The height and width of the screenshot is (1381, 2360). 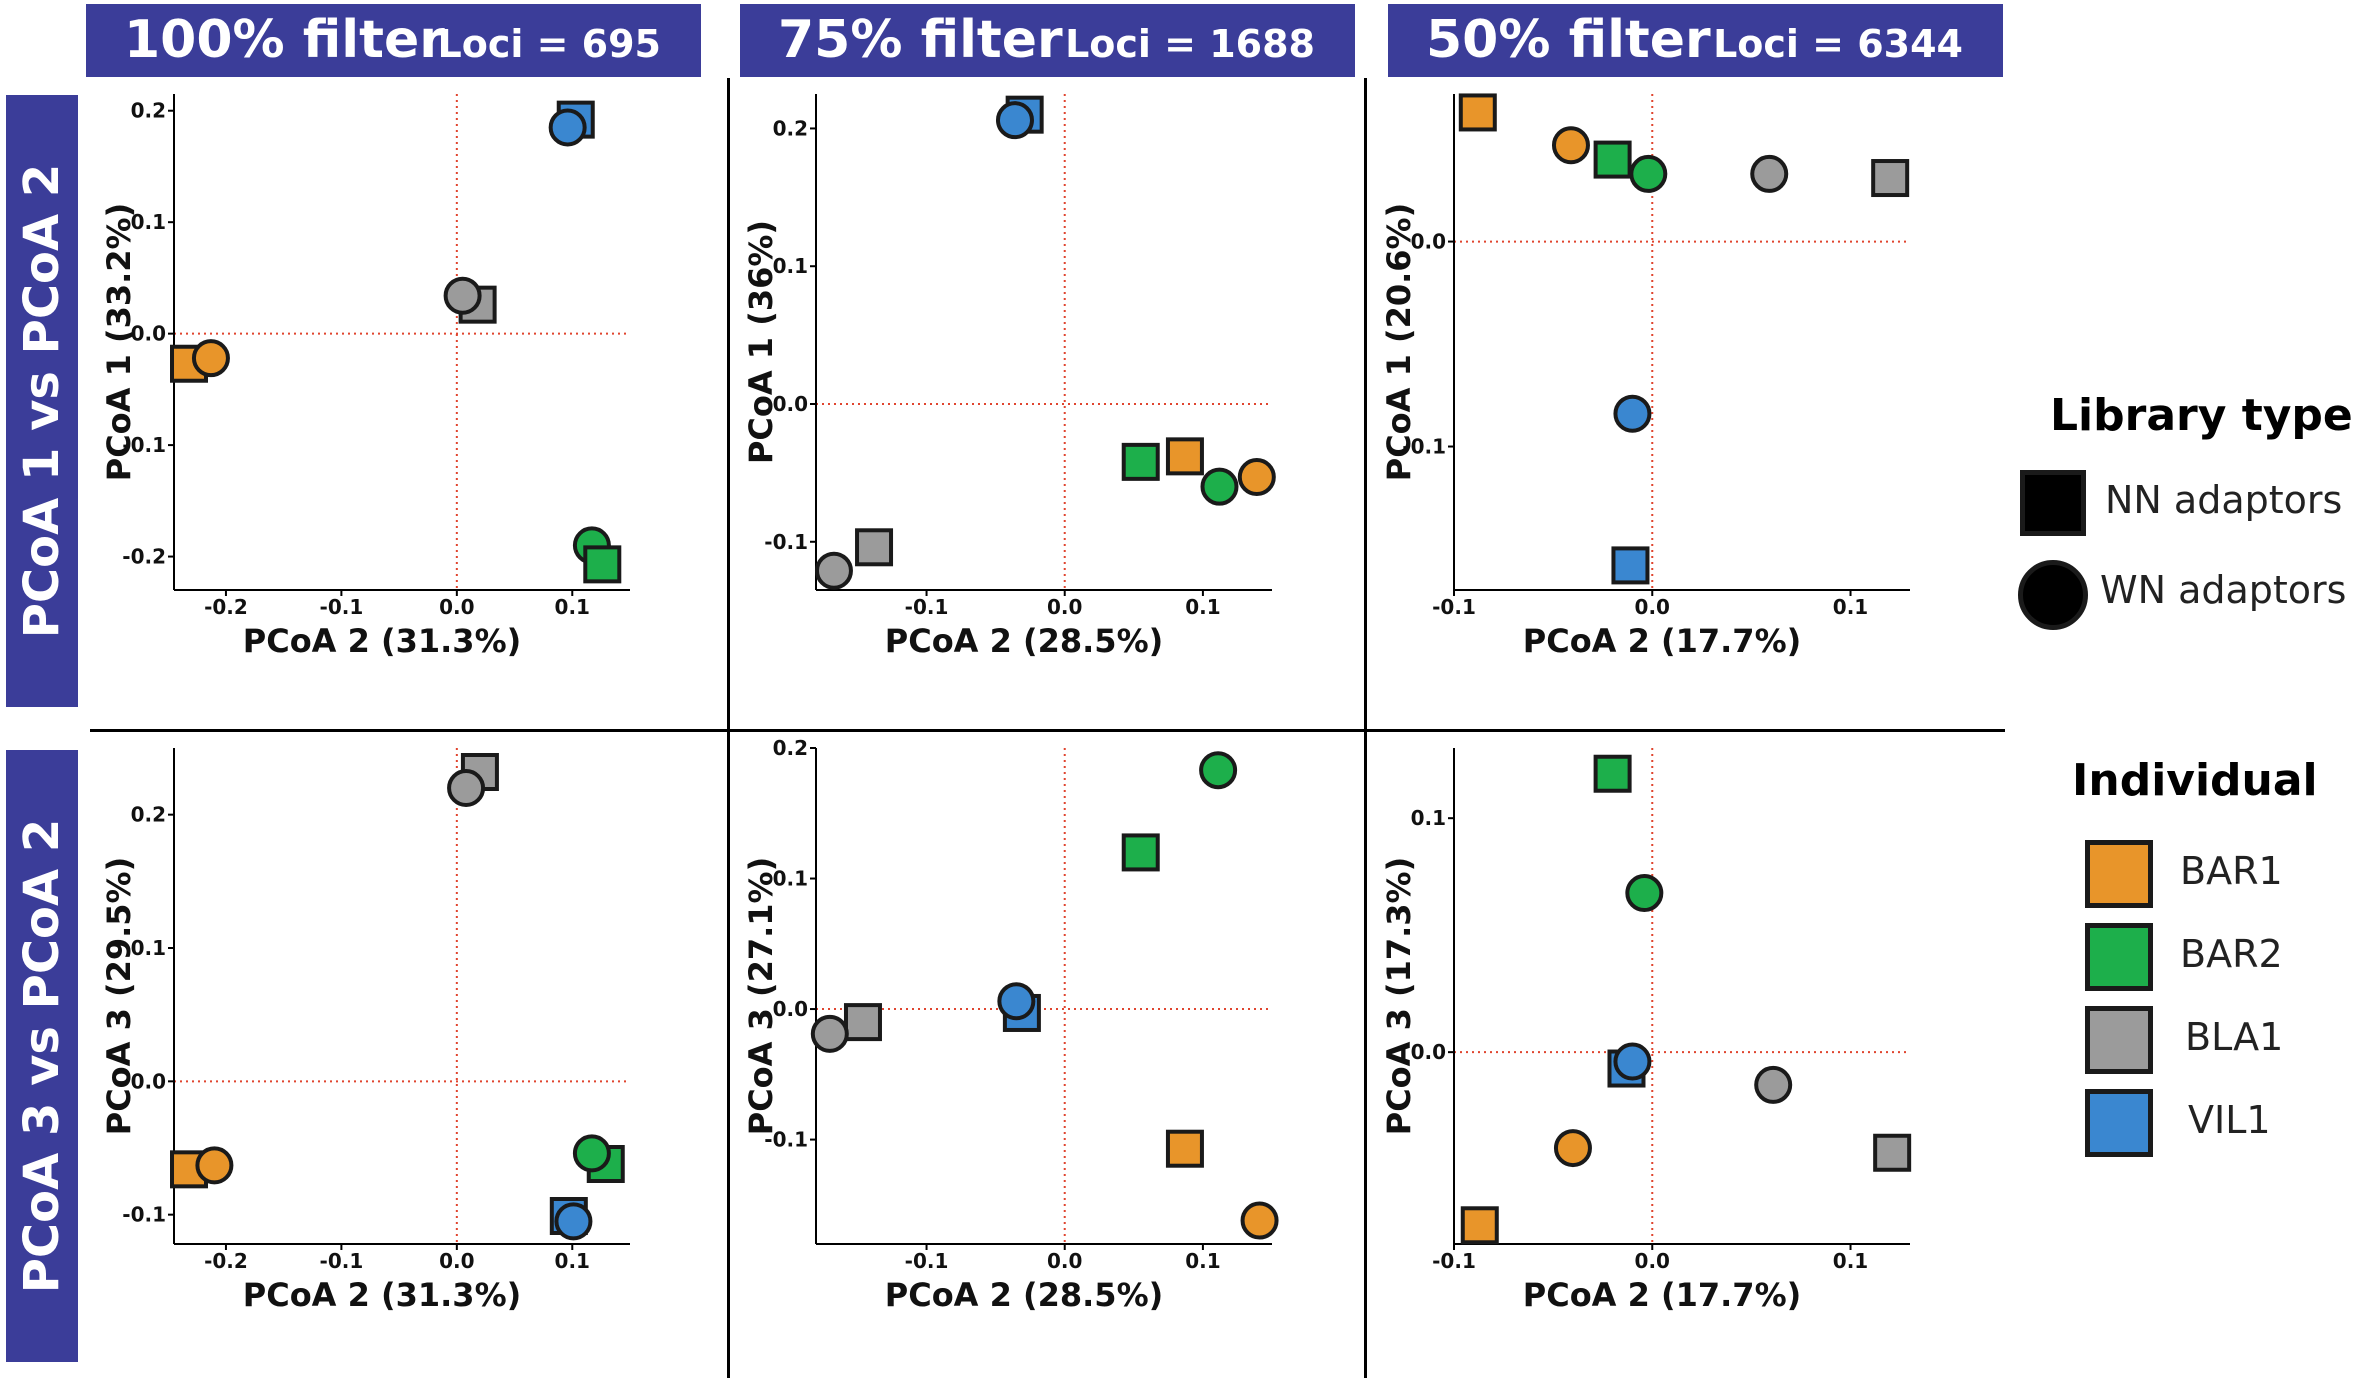 I want to click on row-header-pcoa3-vs-pcoa2: PCoA 3 vs PCoA 2, so click(x=42, y=1056).